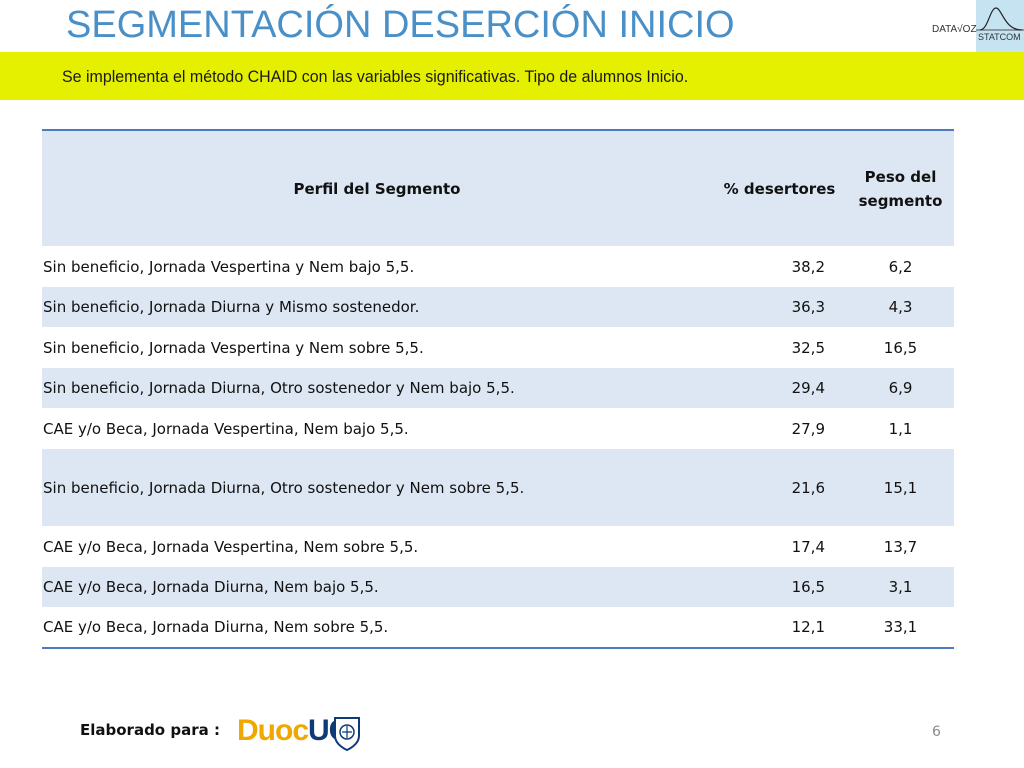  Describe the element at coordinates (779, 428) in the screenshot. I see `cell-pct: 27,9` at that location.